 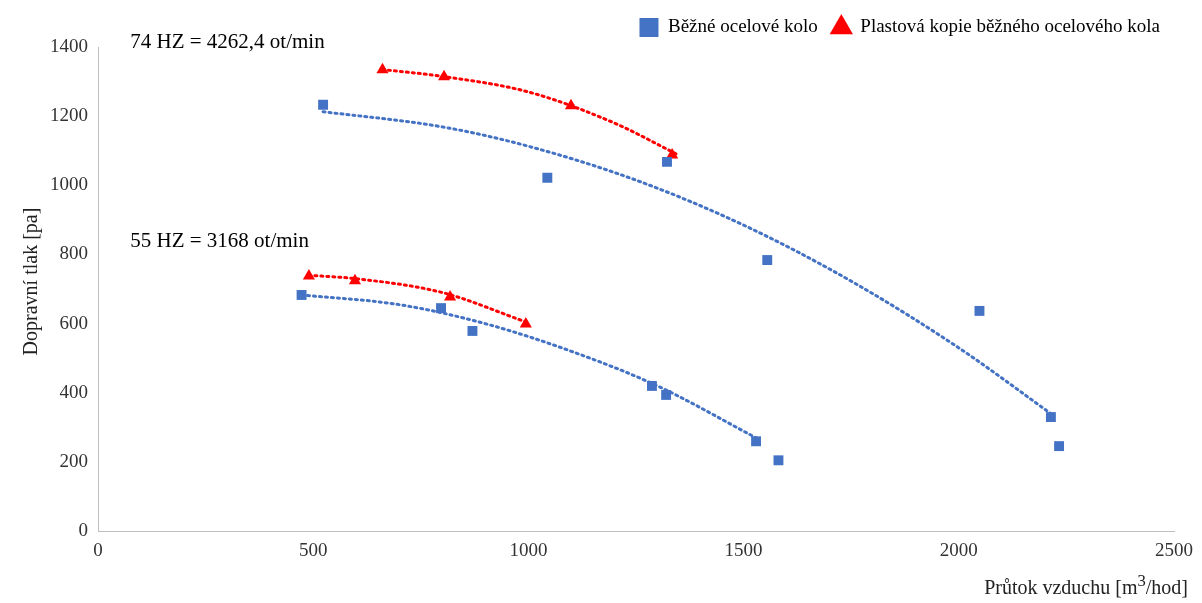 I want to click on x-tick-label: 2000, so click(x=958, y=549).